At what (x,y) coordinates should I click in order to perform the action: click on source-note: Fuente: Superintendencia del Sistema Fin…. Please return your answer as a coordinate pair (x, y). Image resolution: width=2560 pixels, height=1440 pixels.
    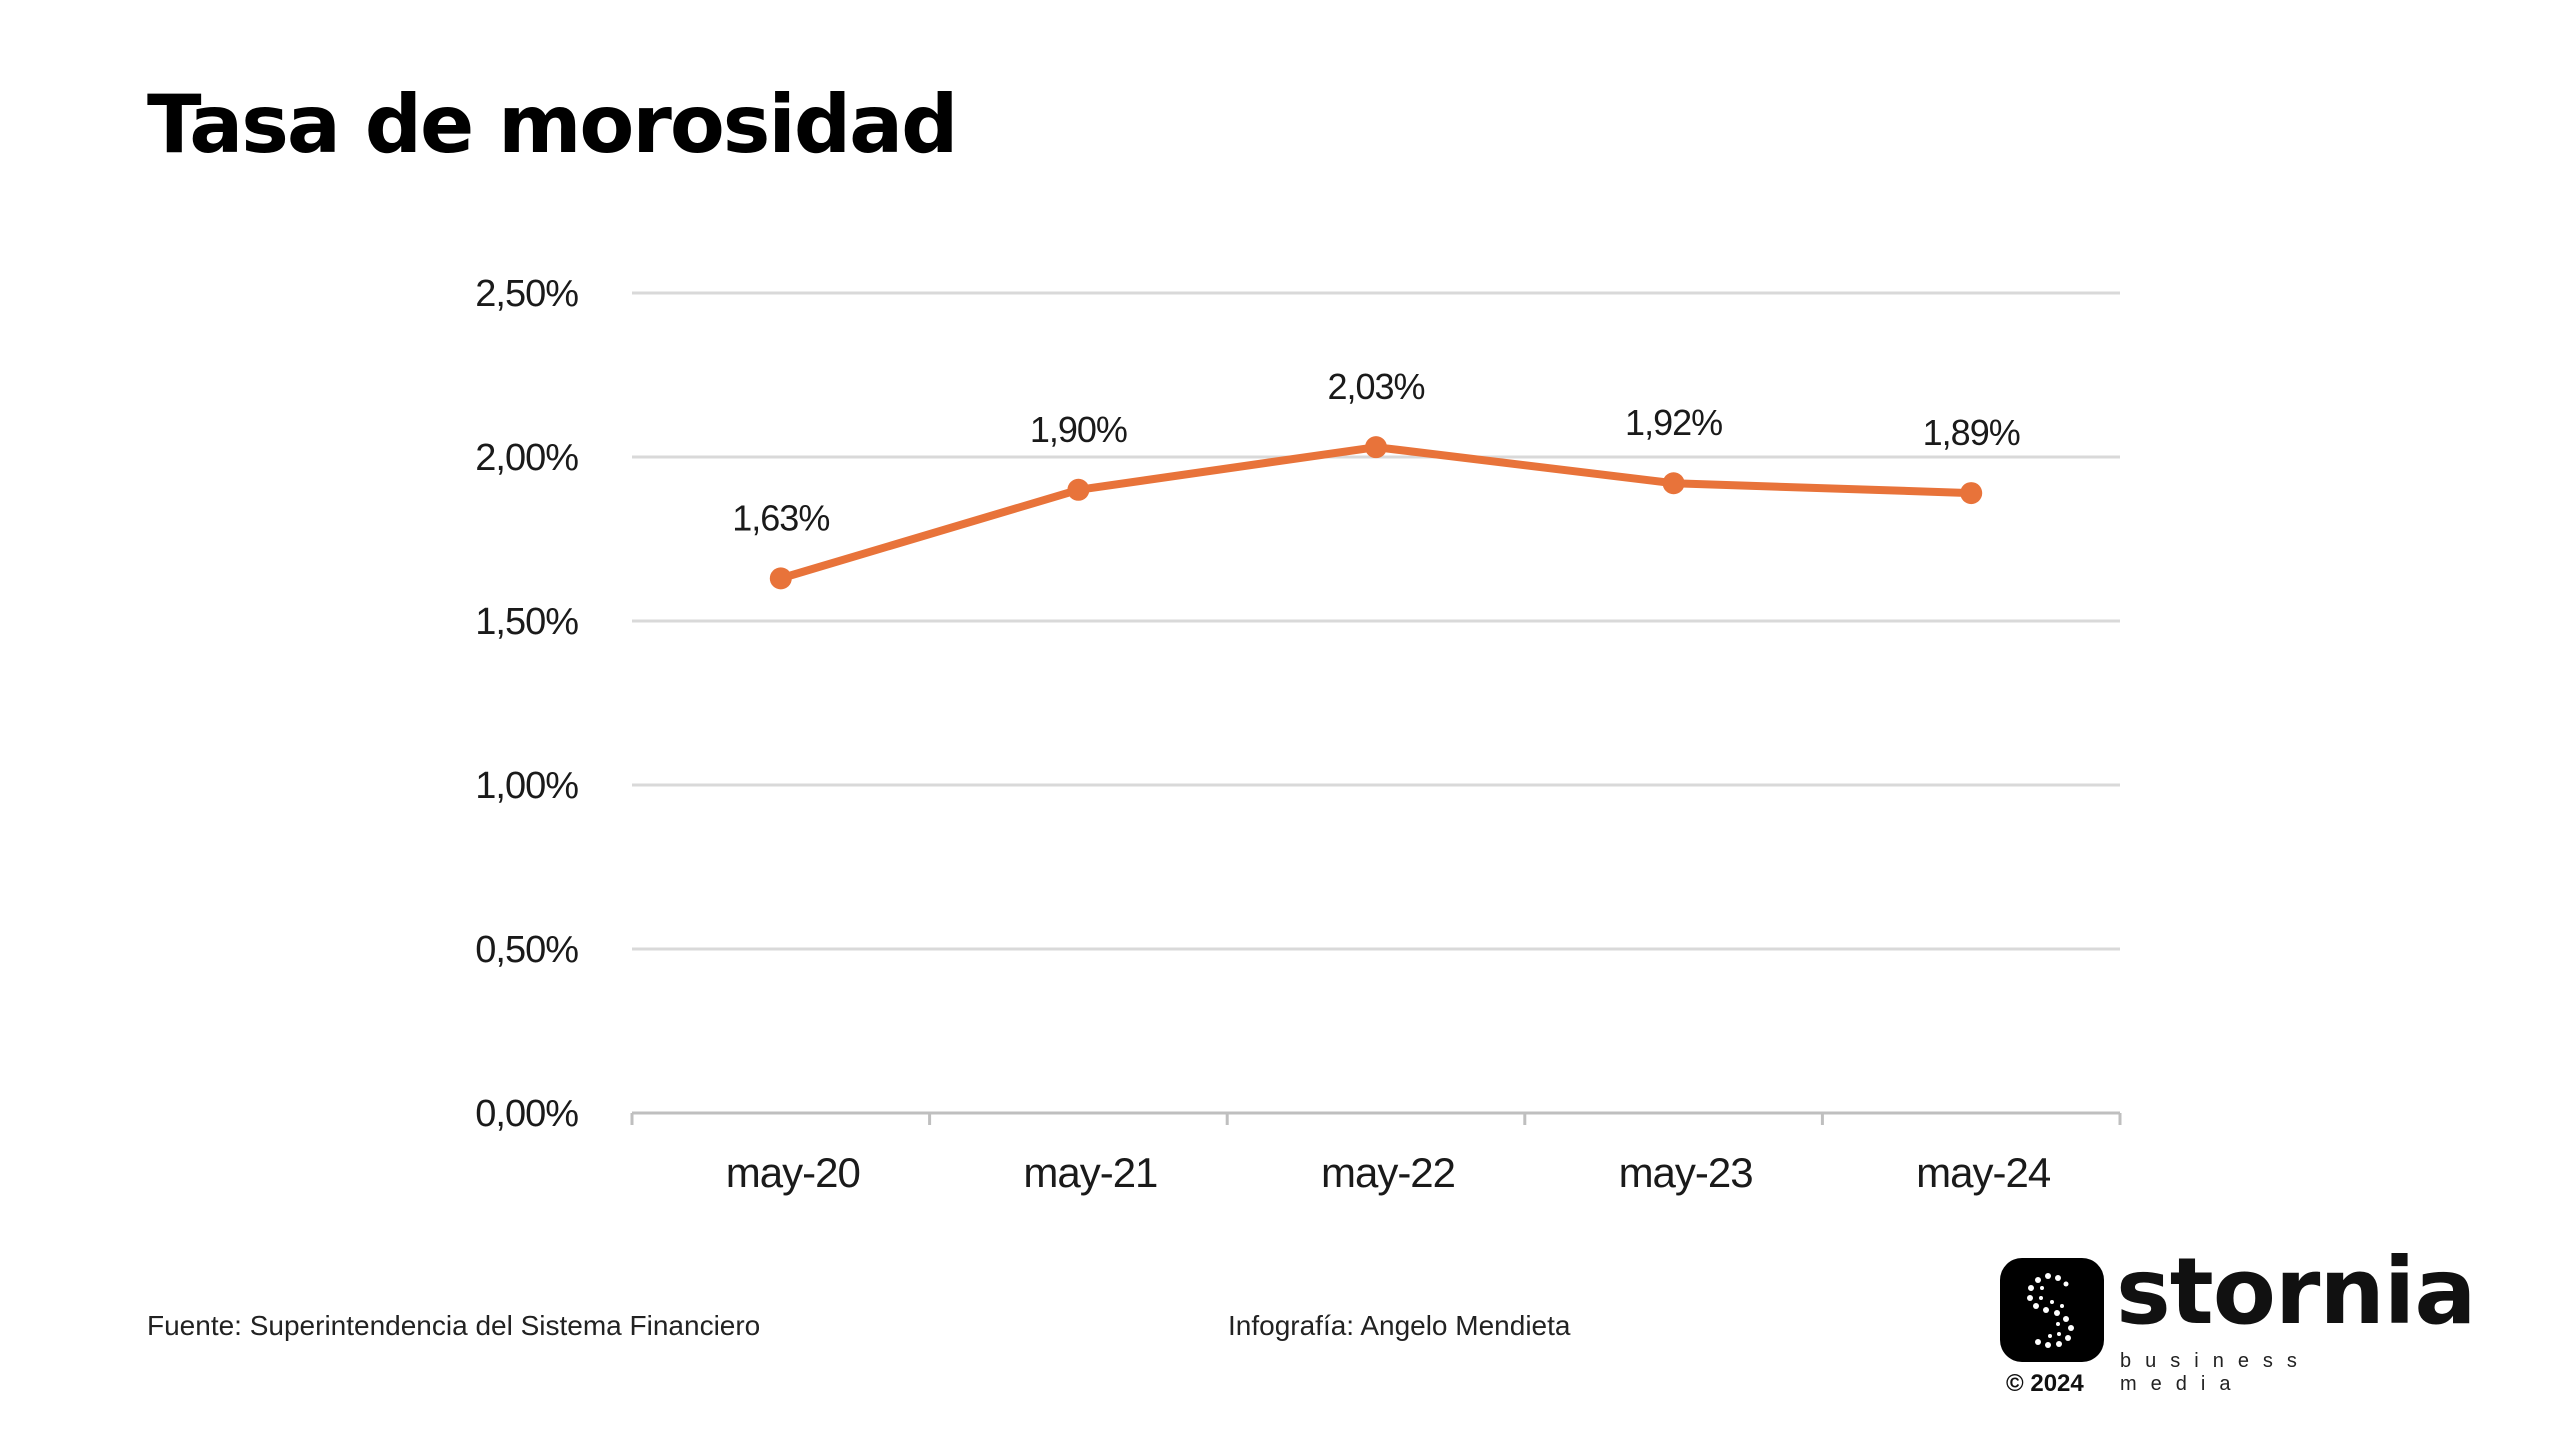
    Looking at the image, I should click on (454, 1325).